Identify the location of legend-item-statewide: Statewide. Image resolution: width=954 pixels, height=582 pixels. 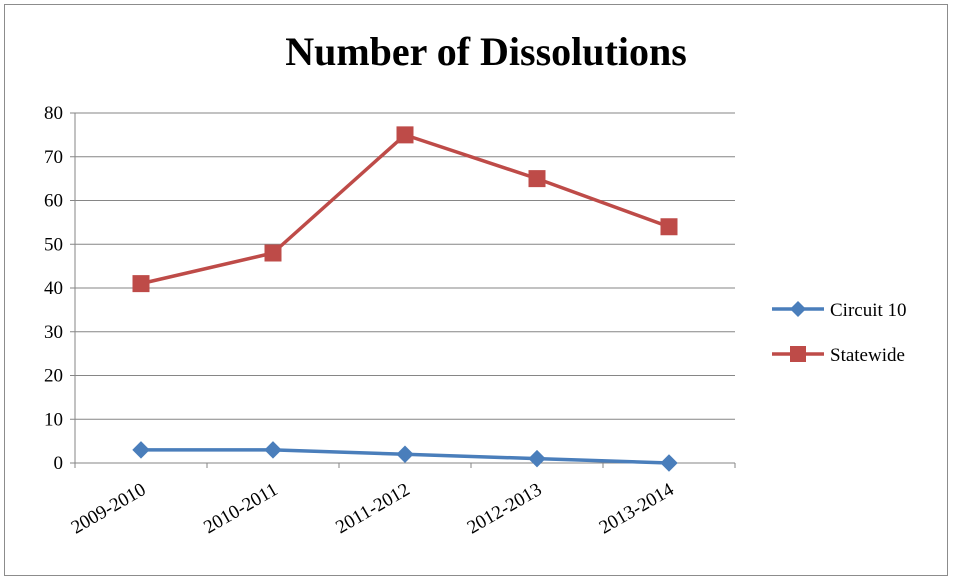
(838, 355).